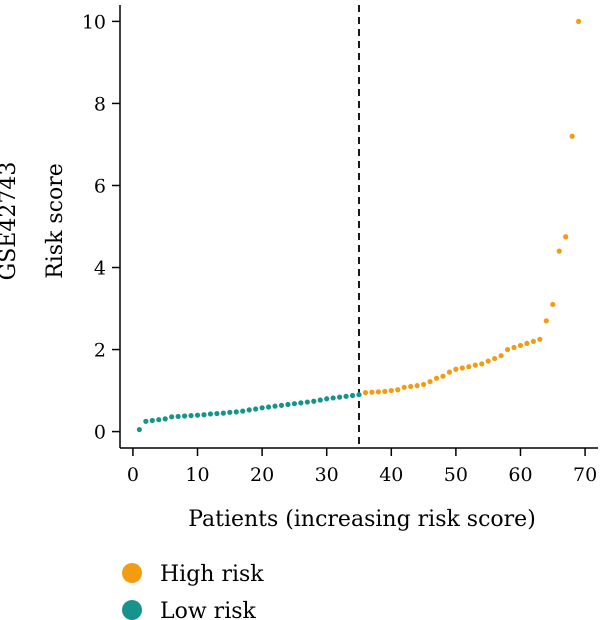 This screenshot has height=620, width=600. I want to click on dataset-label: GSE42743, so click(10, 221).